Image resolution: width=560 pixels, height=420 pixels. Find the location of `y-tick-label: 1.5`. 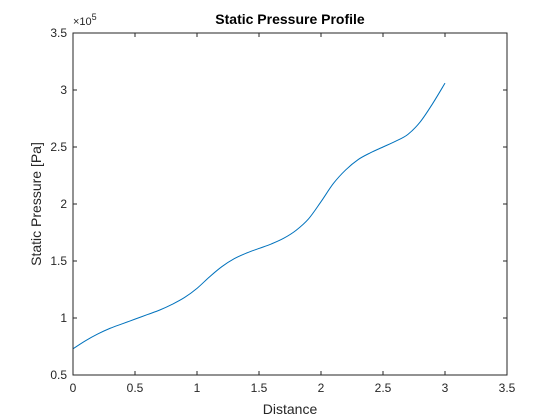

y-tick-label: 1.5 is located at coordinates (58, 261).